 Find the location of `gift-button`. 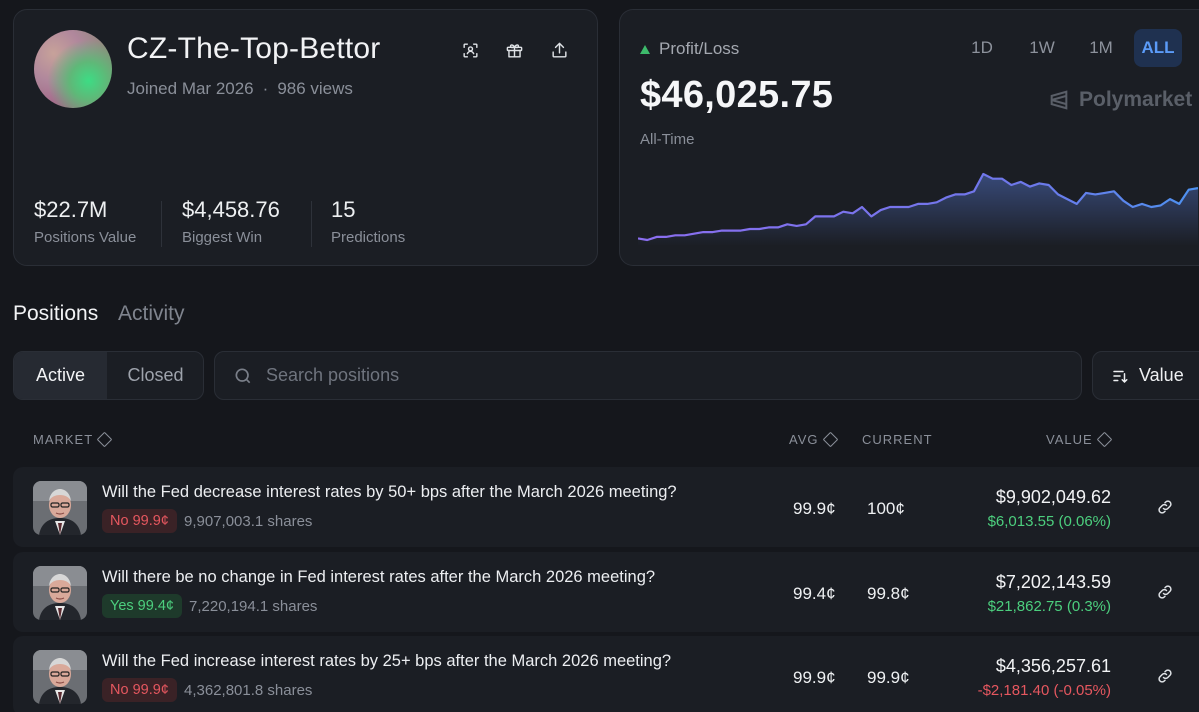

gift-button is located at coordinates (514, 50).